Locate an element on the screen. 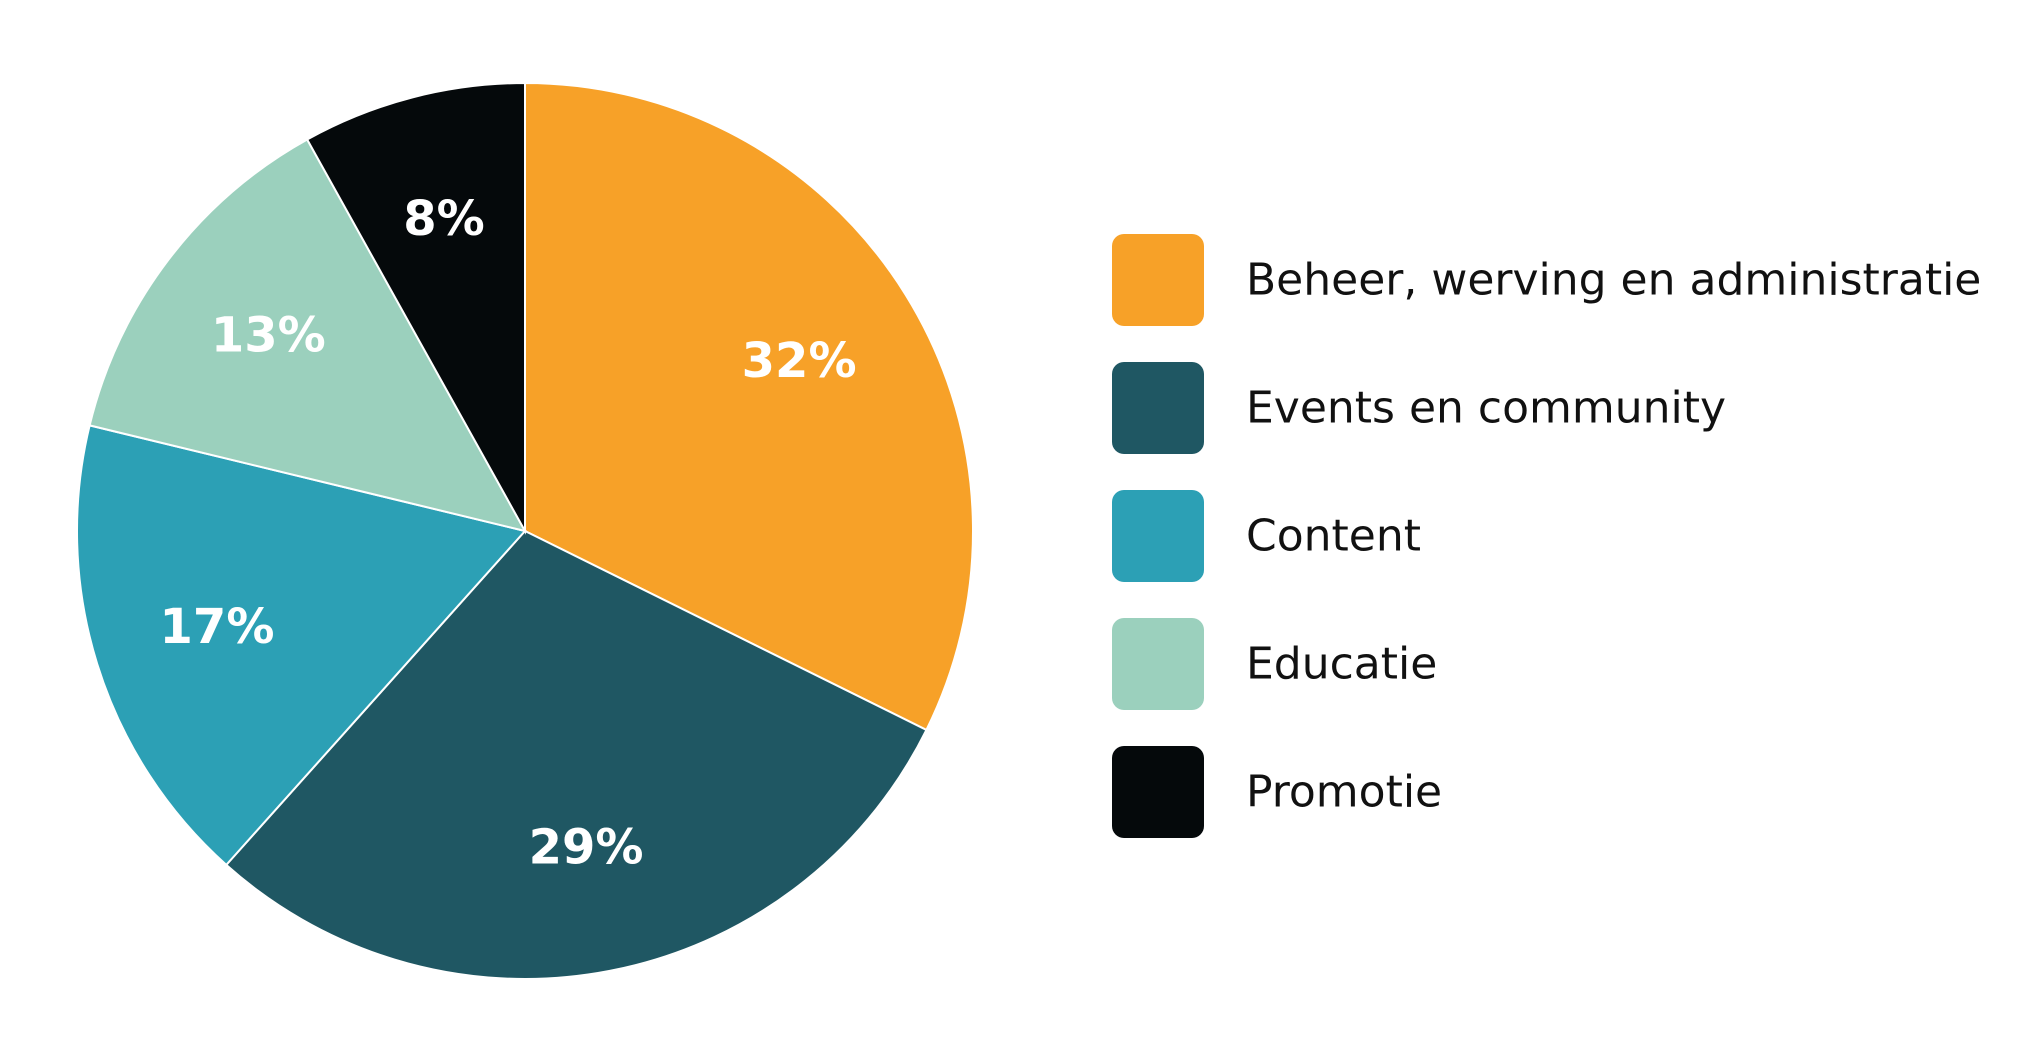 Image resolution: width=2044 pixels, height=1038 pixels. legend-label-educatie: Educatie is located at coordinates (1341, 664).